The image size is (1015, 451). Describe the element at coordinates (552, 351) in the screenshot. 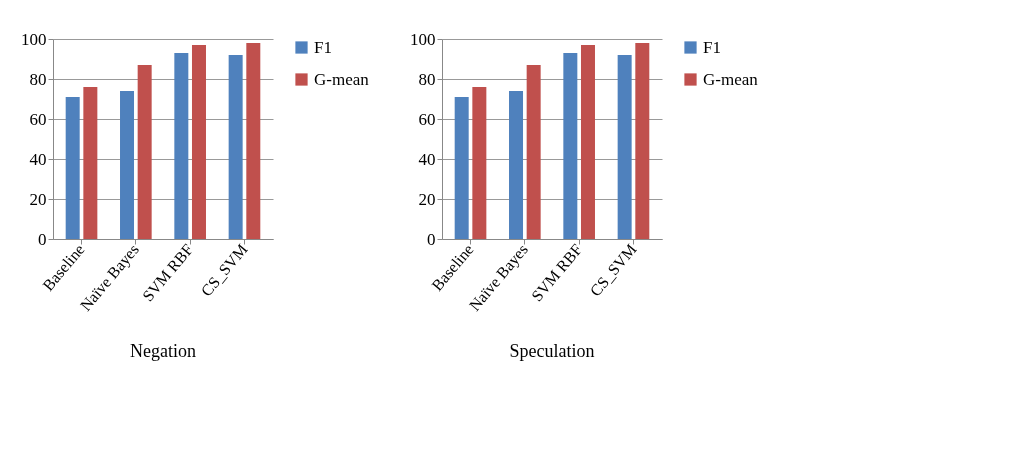

I see `text: Speculation` at that location.